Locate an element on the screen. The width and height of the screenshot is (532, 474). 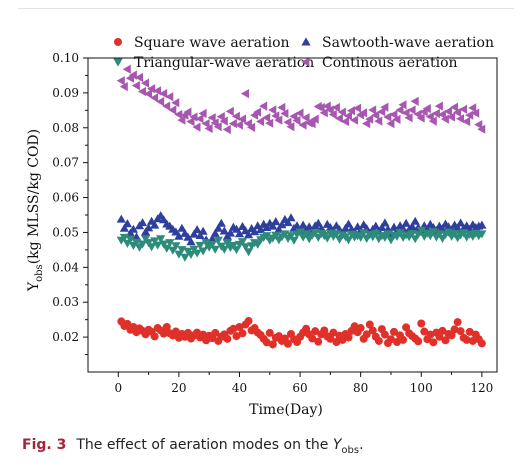
legend-label: Square wave aeration is located at coordinates (212, 43).